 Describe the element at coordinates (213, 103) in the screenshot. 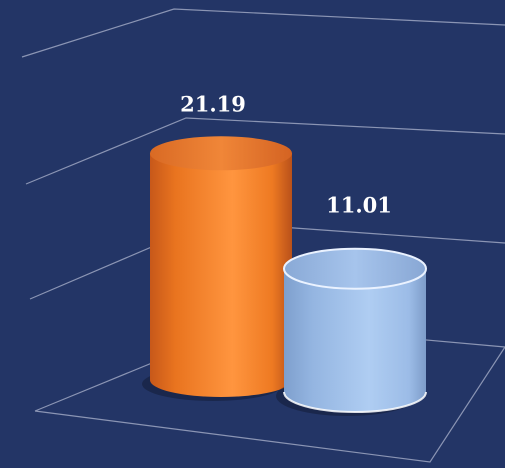

I see `data-label-1: 21.19` at that location.